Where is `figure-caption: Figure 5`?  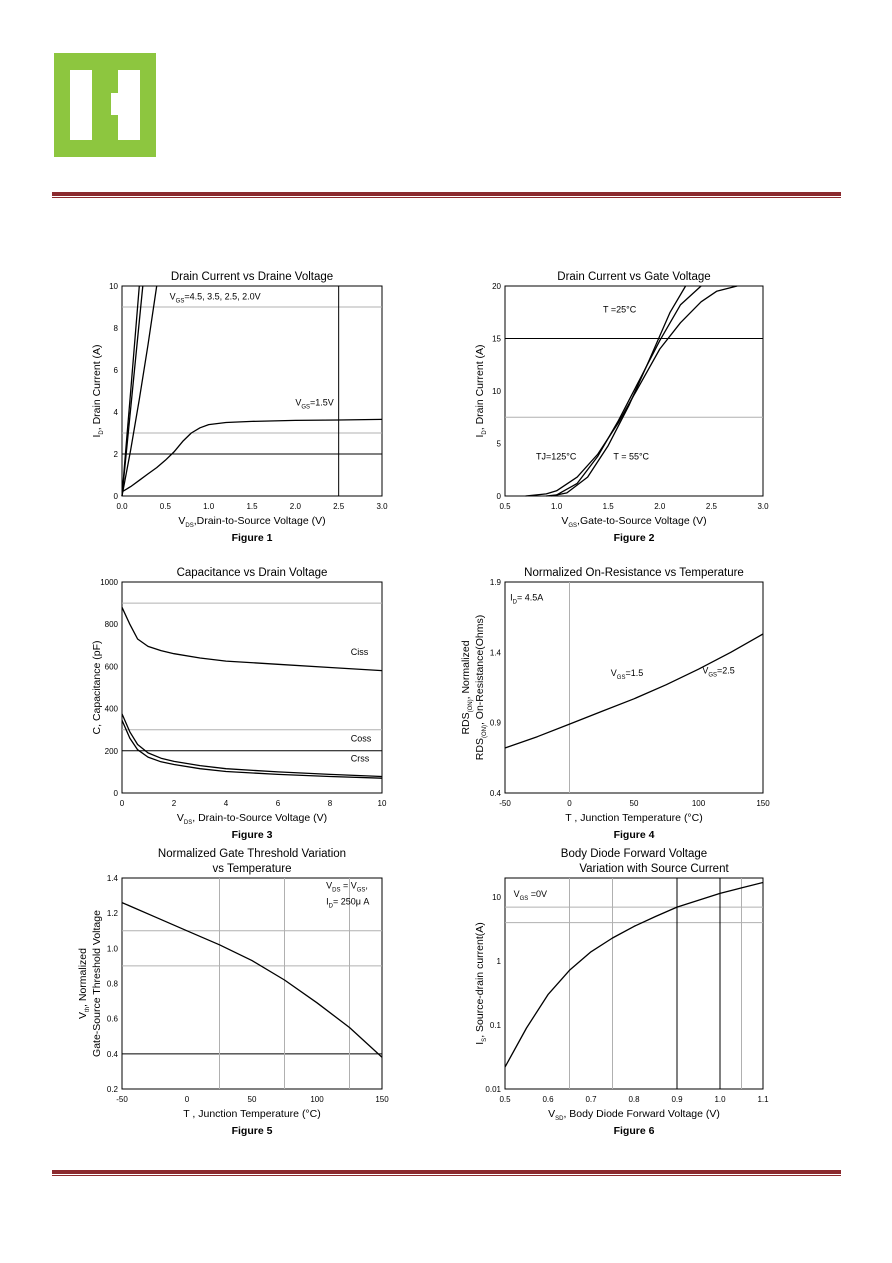 figure-caption: Figure 5 is located at coordinates (252, 1131).